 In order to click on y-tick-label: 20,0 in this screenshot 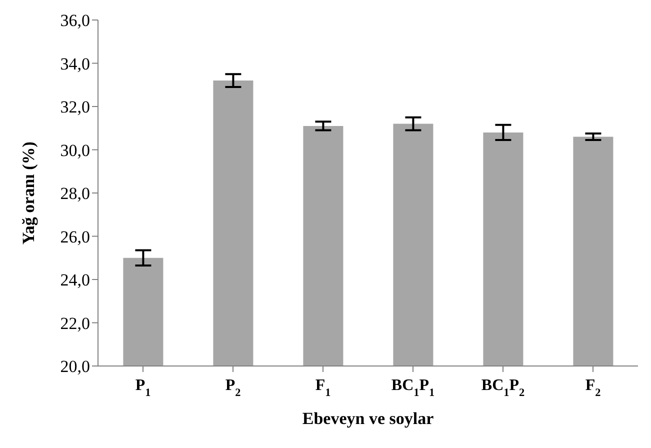, I will do `click(75, 366)`.